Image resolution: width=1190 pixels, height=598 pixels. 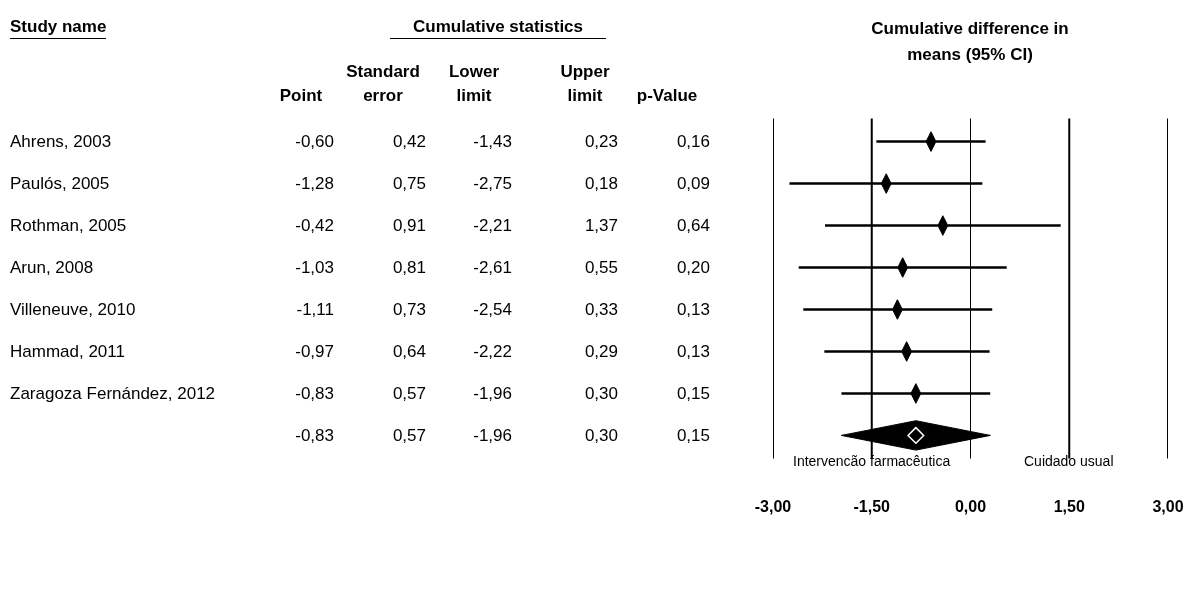 I want to click on text: 0,33, so click(x=601, y=309).